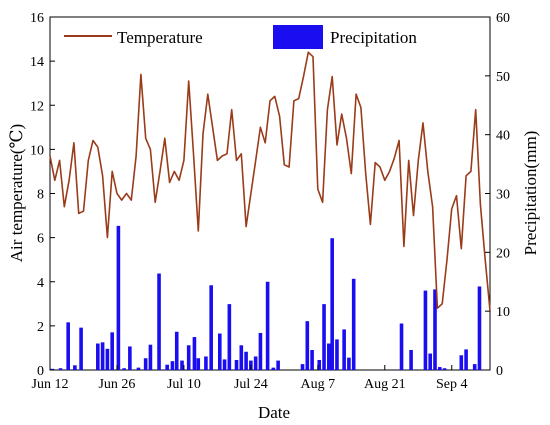 The height and width of the screenshot is (425, 550). I want to click on right-tick-label: 60, so click(503, 18).